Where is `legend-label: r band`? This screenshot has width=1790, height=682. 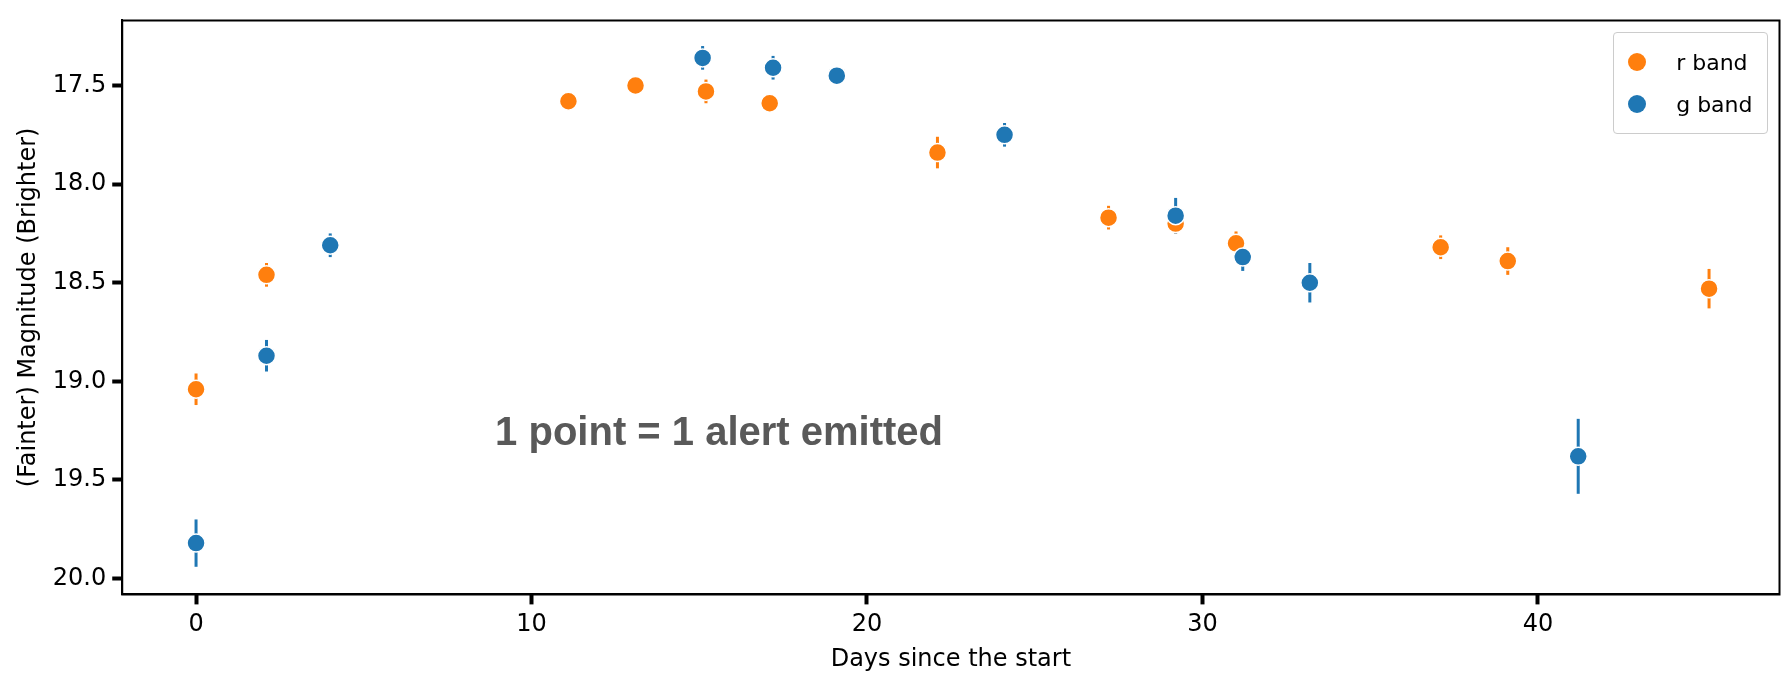
legend-label: r band is located at coordinates (1712, 62).